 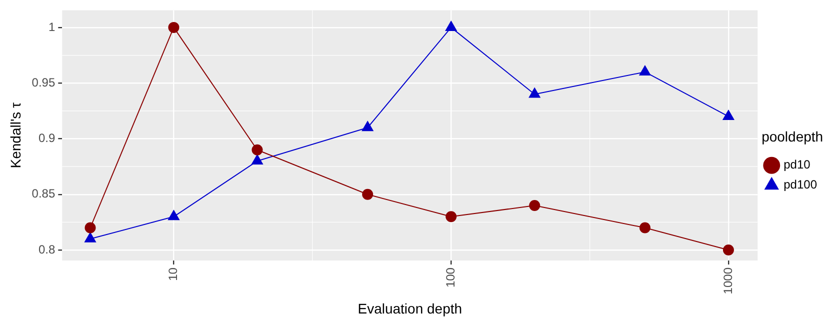 I want to click on x-axis-title: Evaluation depth, so click(x=410, y=308).